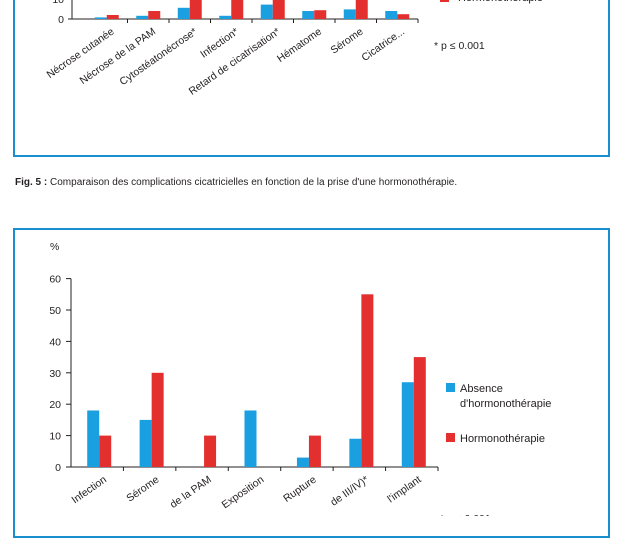 Image resolution: width=624 pixels, height=538 pixels. What do you see at coordinates (191, 492) in the screenshot?
I see `bottom-category-label: de la PAM` at bounding box center [191, 492].